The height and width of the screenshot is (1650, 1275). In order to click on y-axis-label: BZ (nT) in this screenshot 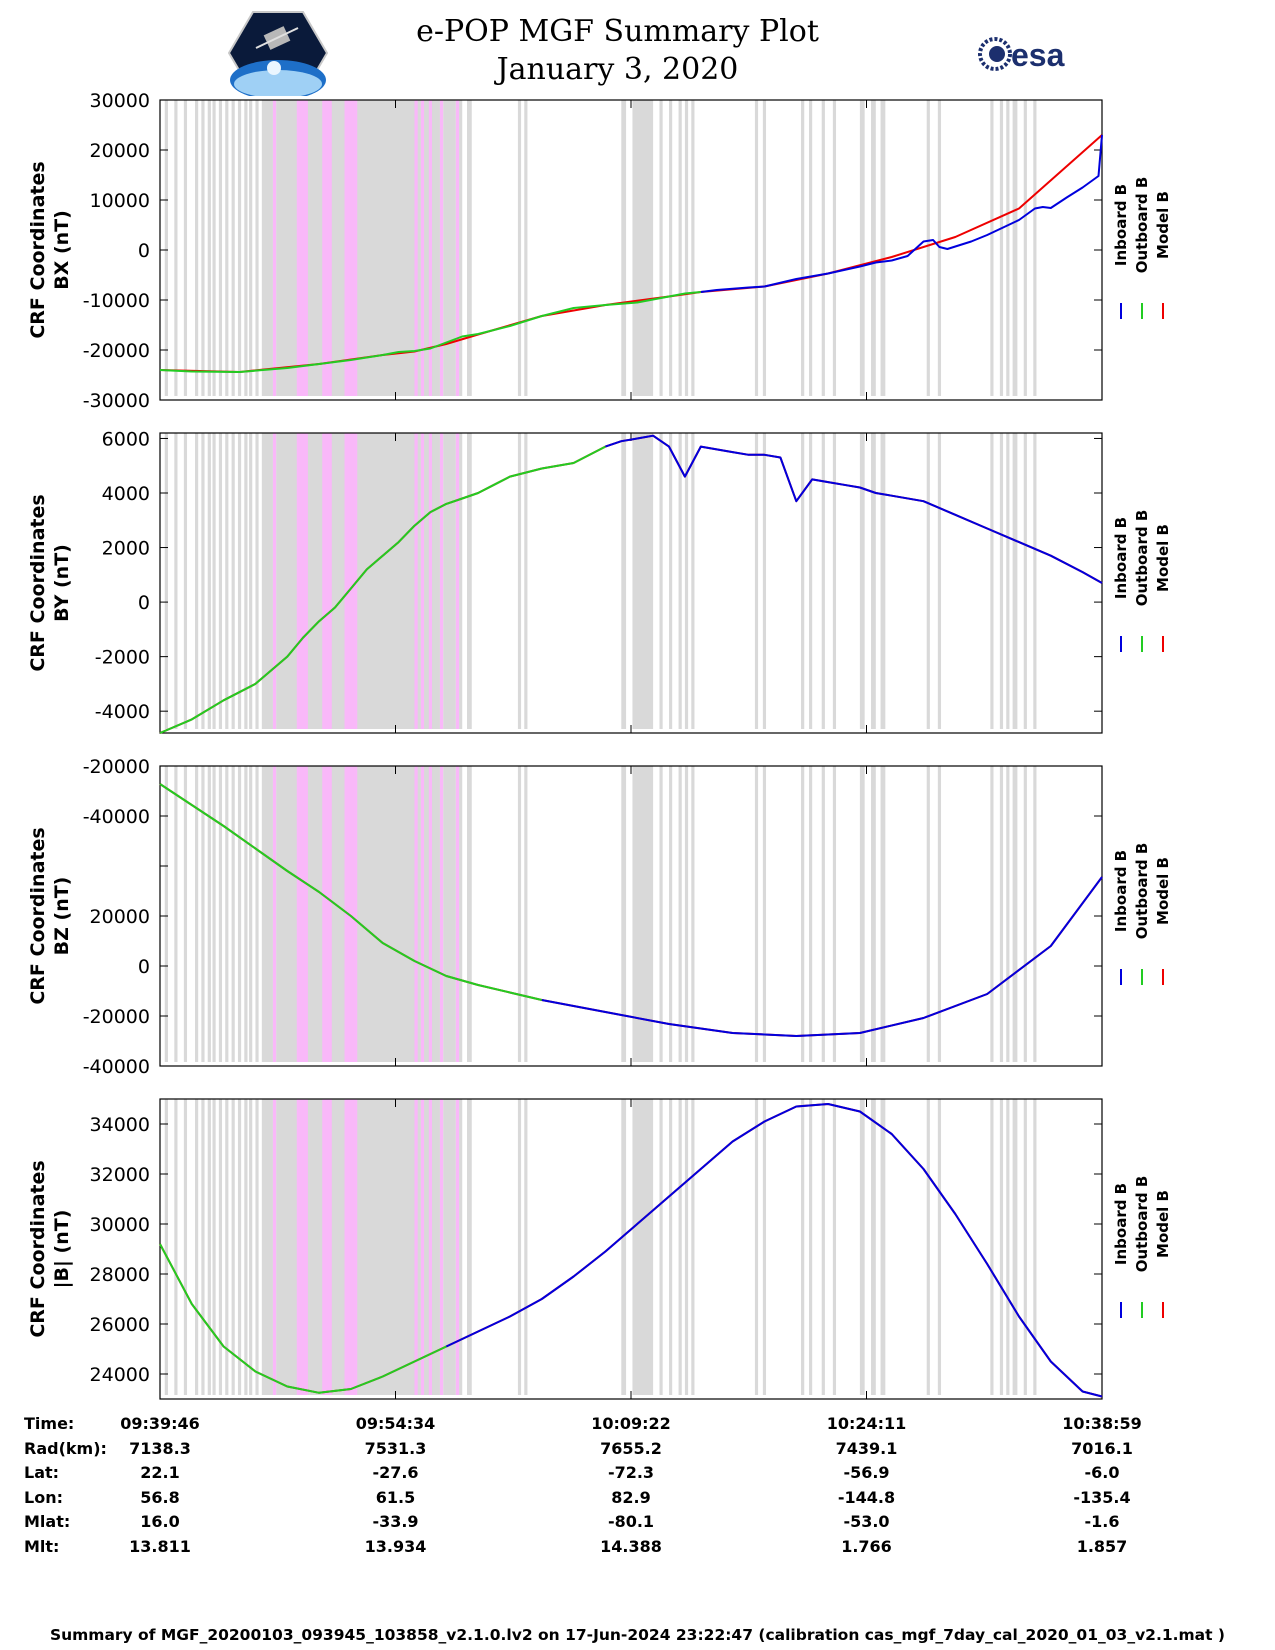, I will do `click(62, 916)`.